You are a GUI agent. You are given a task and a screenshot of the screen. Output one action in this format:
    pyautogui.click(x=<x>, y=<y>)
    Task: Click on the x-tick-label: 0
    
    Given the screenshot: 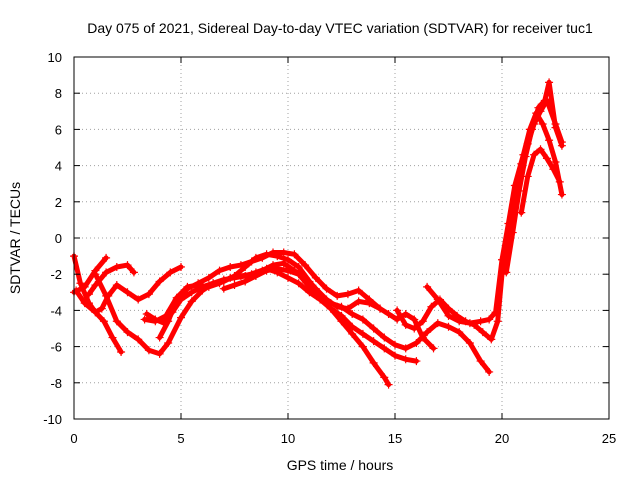 What is the action you would take?
    pyautogui.click(x=73, y=438)
    